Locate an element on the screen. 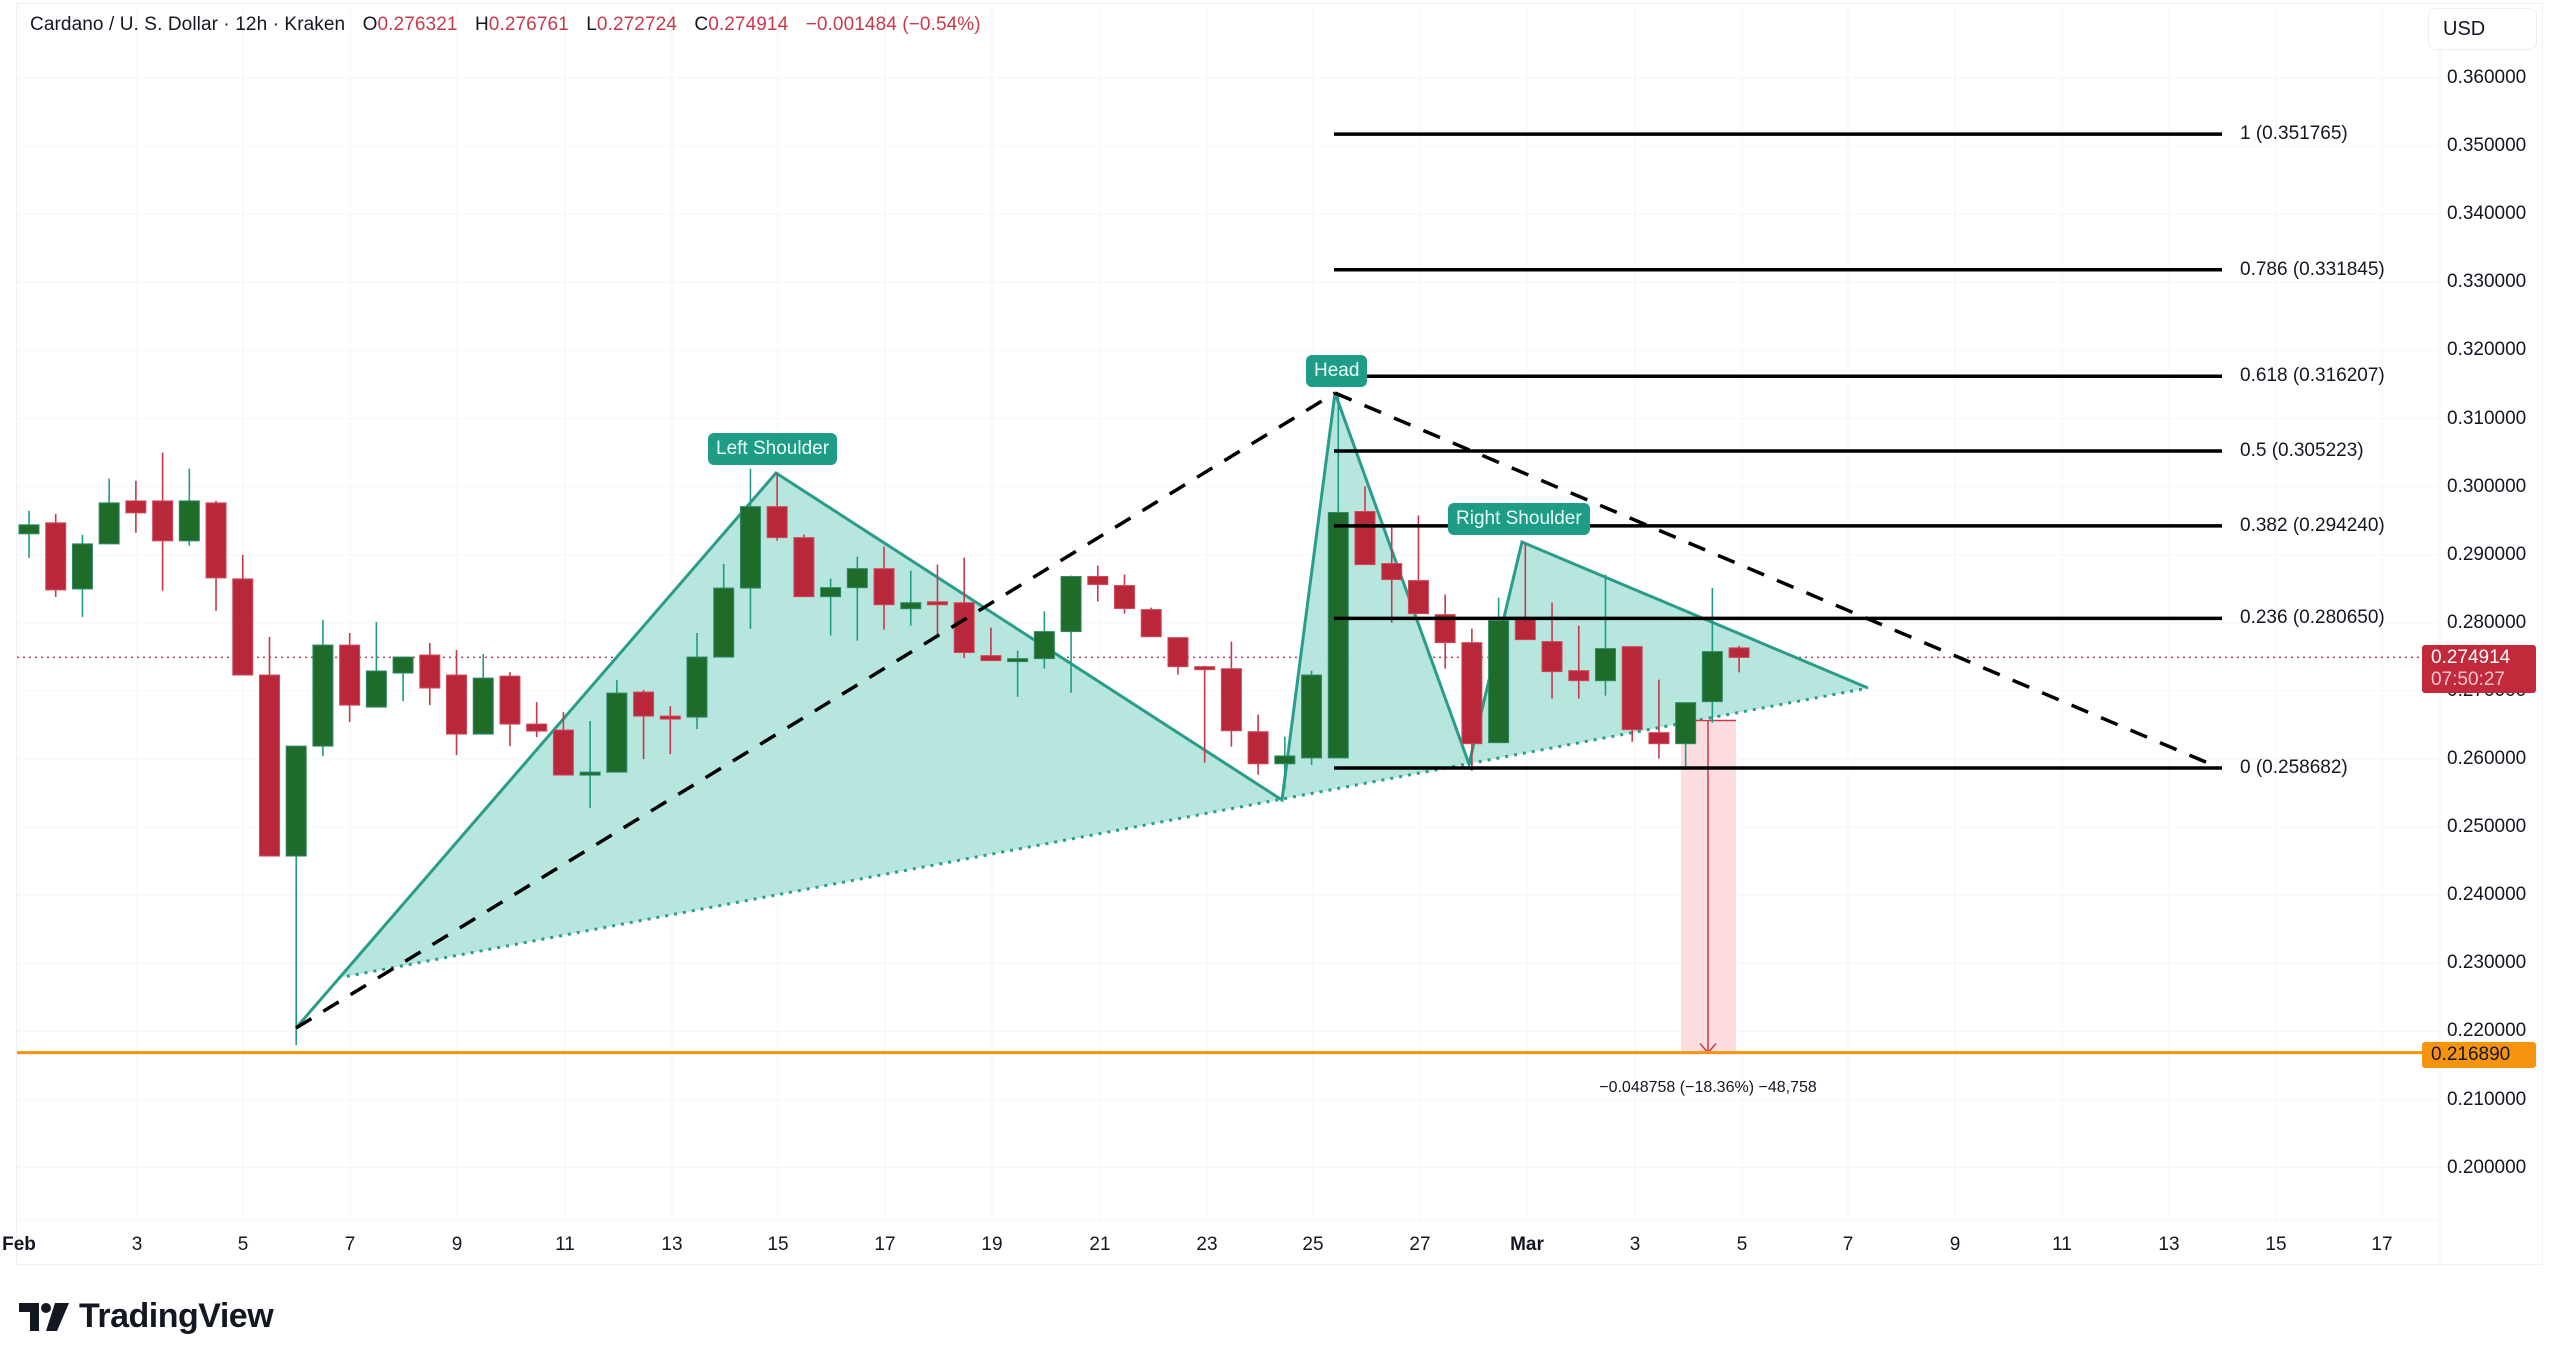 The height and width of the screenshot is (1361, 2560). price-tick: 0.200000 is located at coordinates (2487, 1167).